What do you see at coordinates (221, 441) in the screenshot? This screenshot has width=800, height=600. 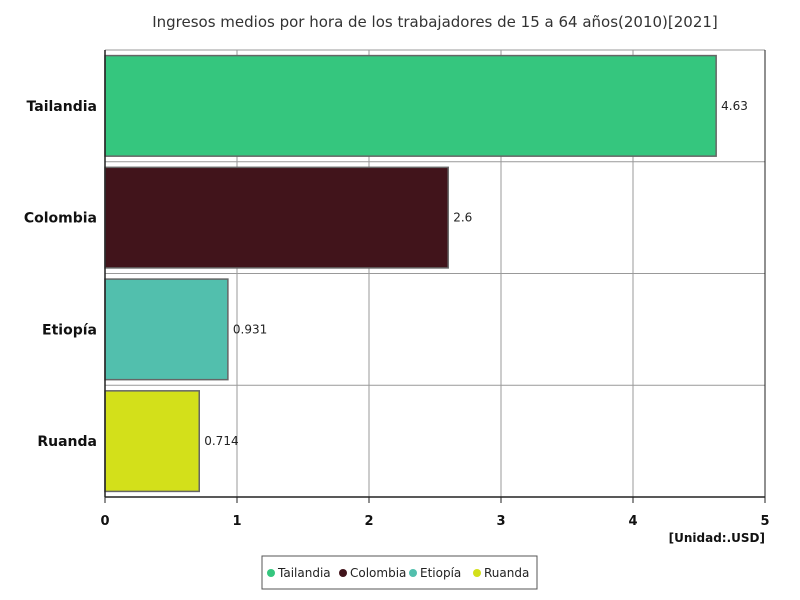 I see `data-label: 0.714` at bounding box center [221, 441].